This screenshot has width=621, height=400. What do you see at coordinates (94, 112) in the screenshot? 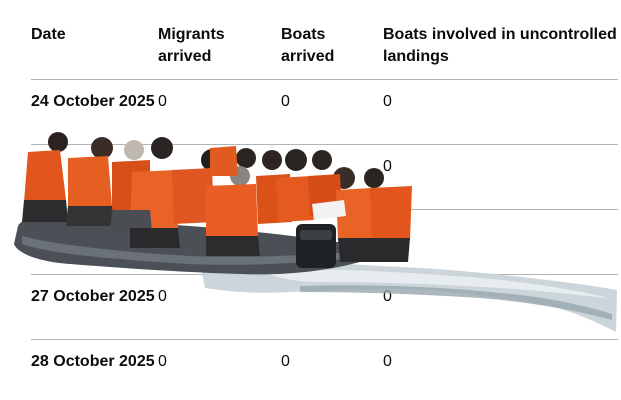
I see `date-cell: 24 October 2025` at bounding box center [94, 112].